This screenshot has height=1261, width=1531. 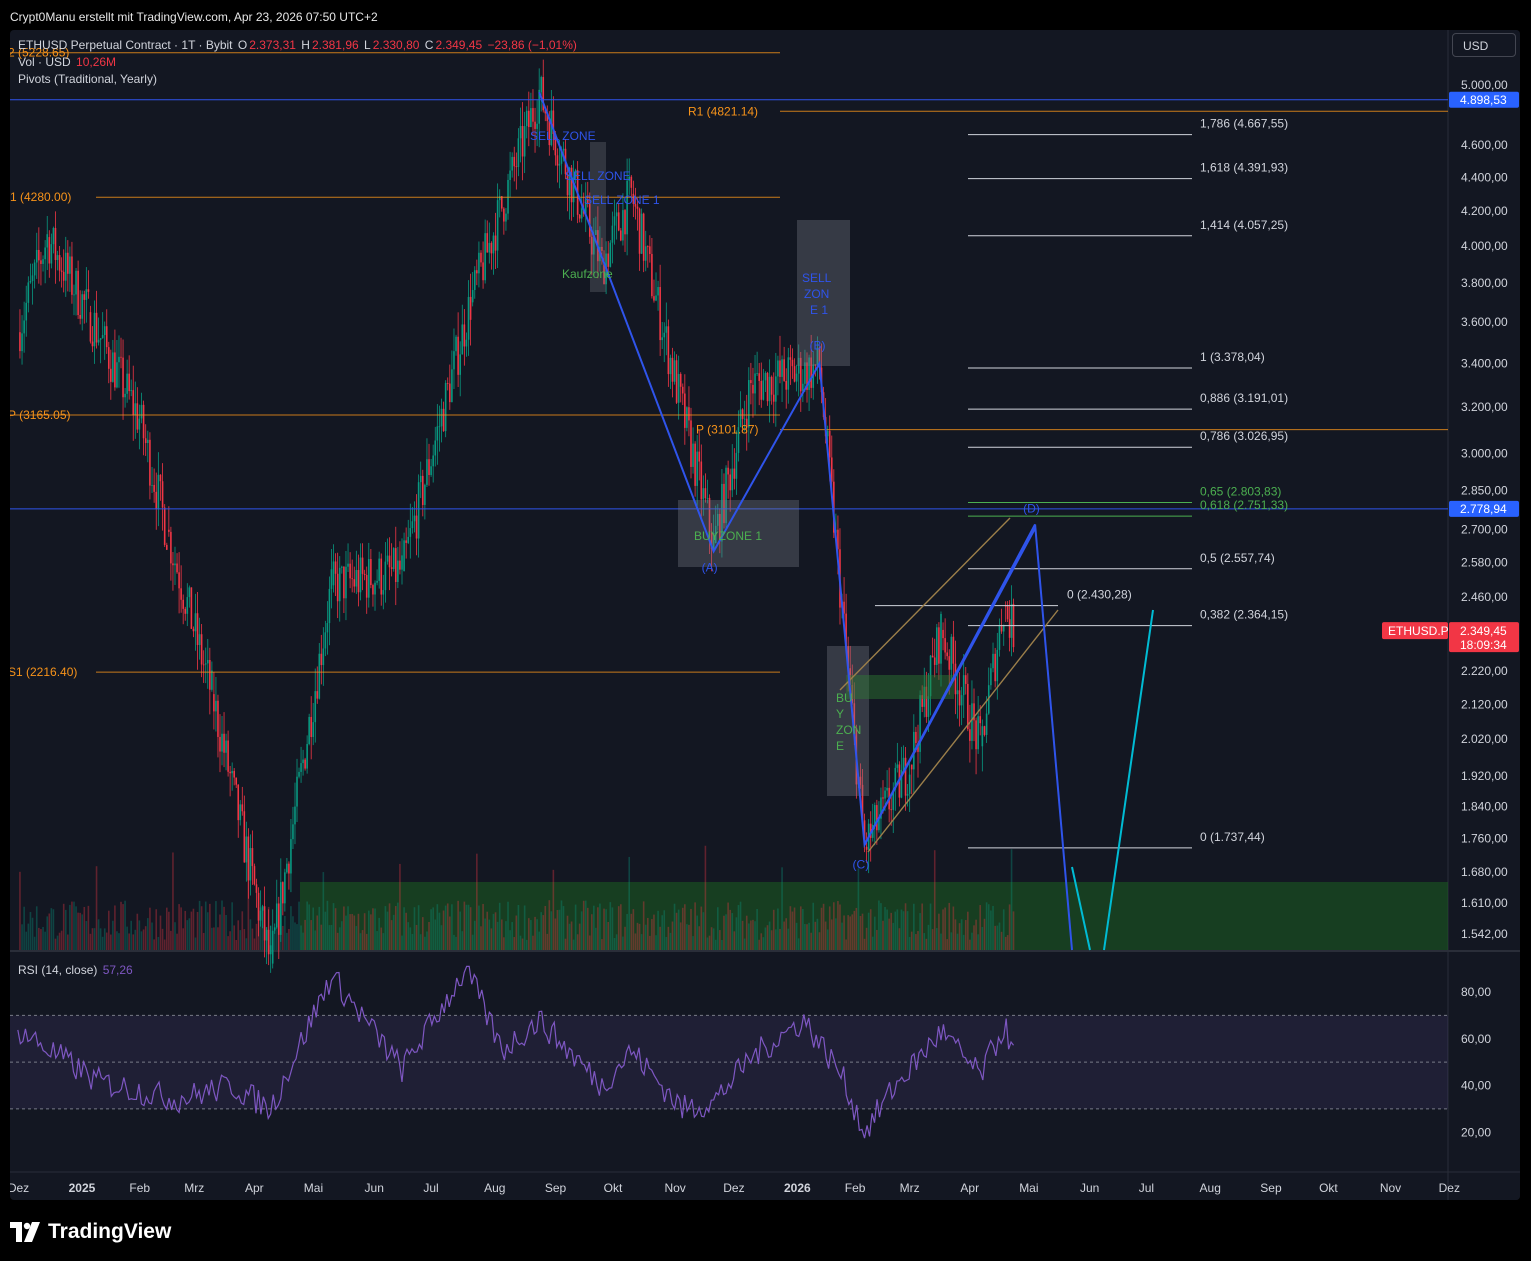 I want to click on symbol-name: ETHUSD Perpetual Contract · 1T · Bybit, so click(x=125, y=45).